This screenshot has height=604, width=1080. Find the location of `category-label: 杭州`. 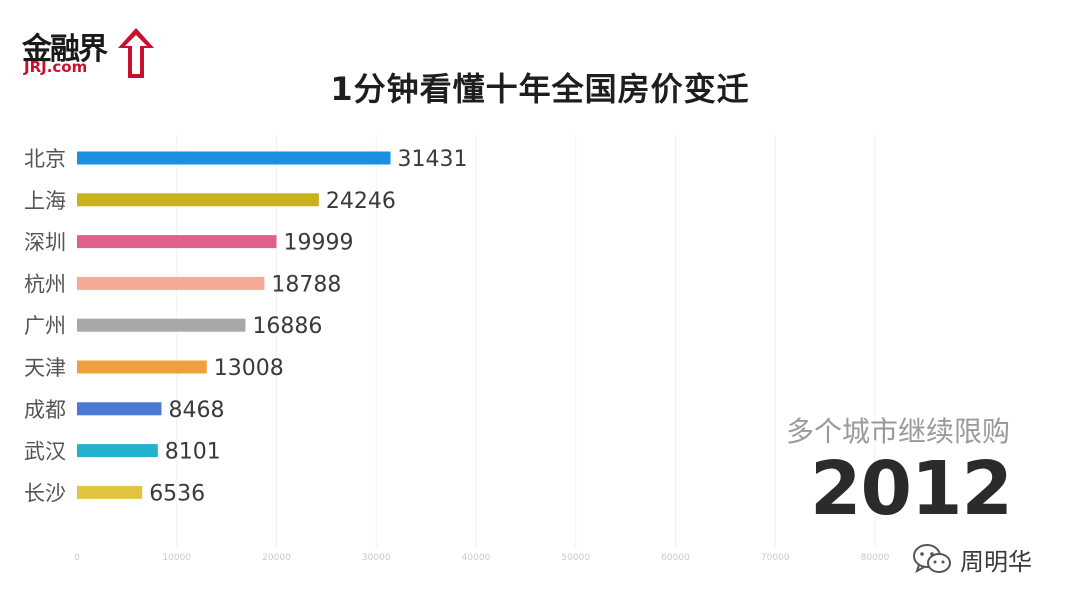

category-label: 杭州 is located at coordinates (45, 284).